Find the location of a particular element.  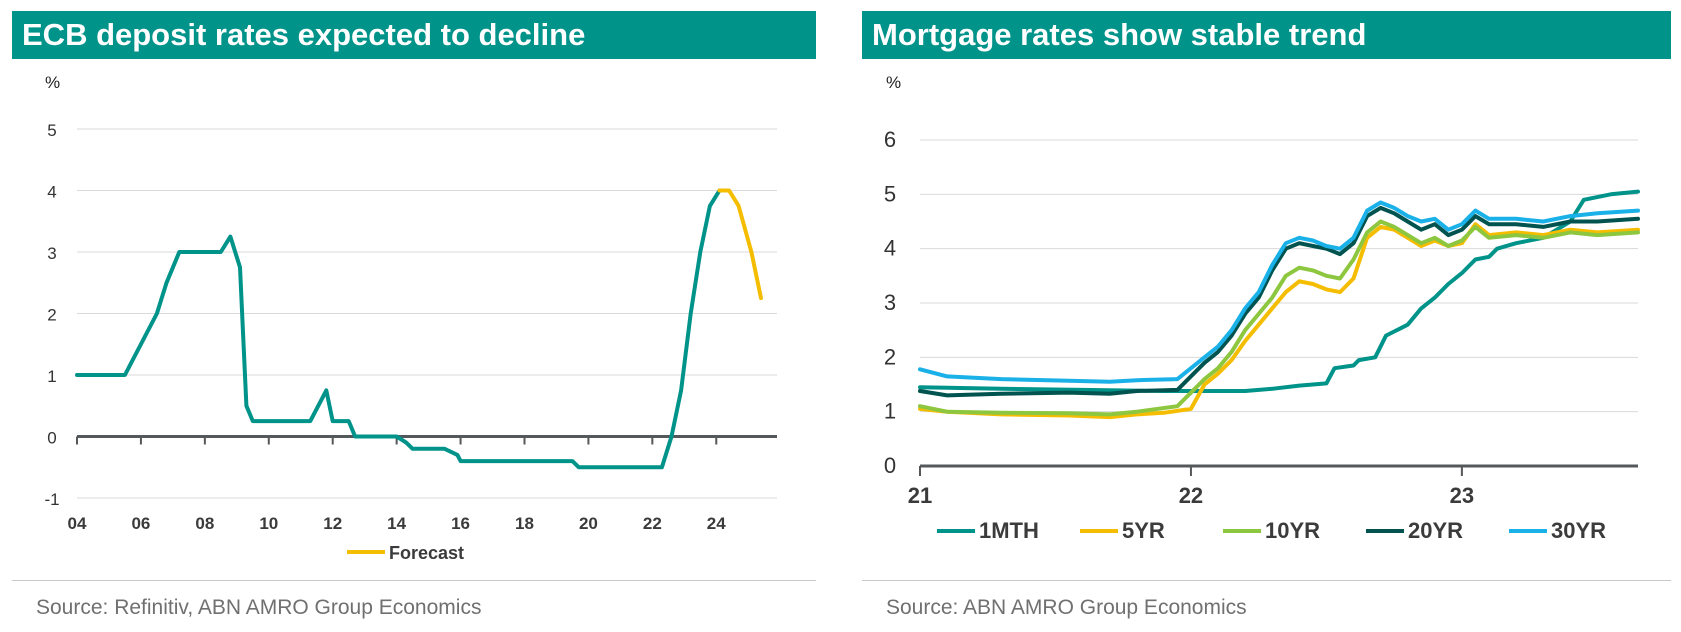

y-tick-label: -1 is located at coordinates (51, 499).